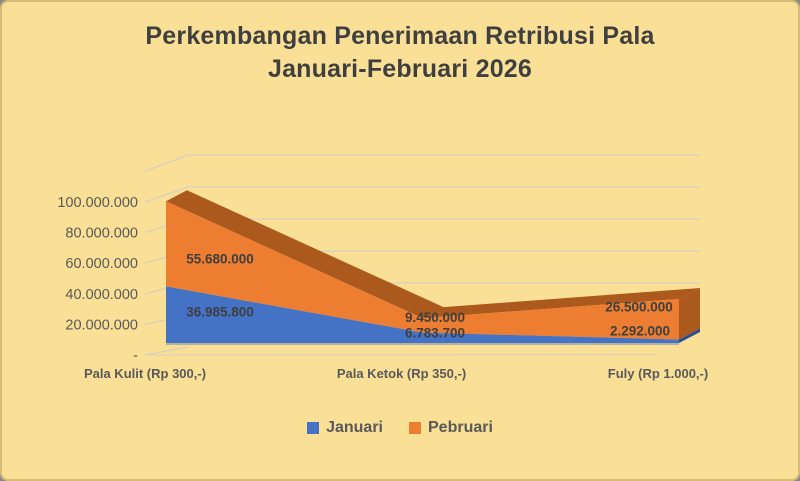  What do you see at coordinates (313, 428) in the screenshot?
I see `legend-swatch-januari` at bounding box center [313, 428].